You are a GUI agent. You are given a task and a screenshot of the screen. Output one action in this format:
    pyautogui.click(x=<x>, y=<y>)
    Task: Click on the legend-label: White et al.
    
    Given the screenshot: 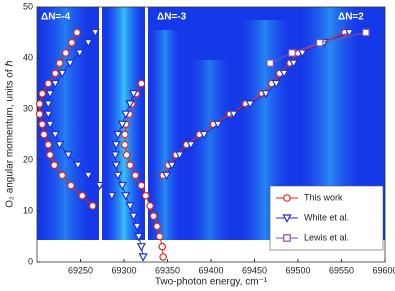 What is the action you would take?
    pyautogui.click(x=326, y=217)
    